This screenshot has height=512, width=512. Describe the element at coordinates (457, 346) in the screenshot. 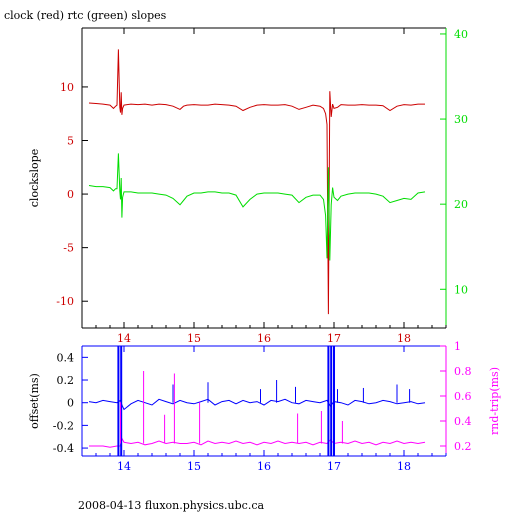

I see `y2-tick-label: 1` at that location.